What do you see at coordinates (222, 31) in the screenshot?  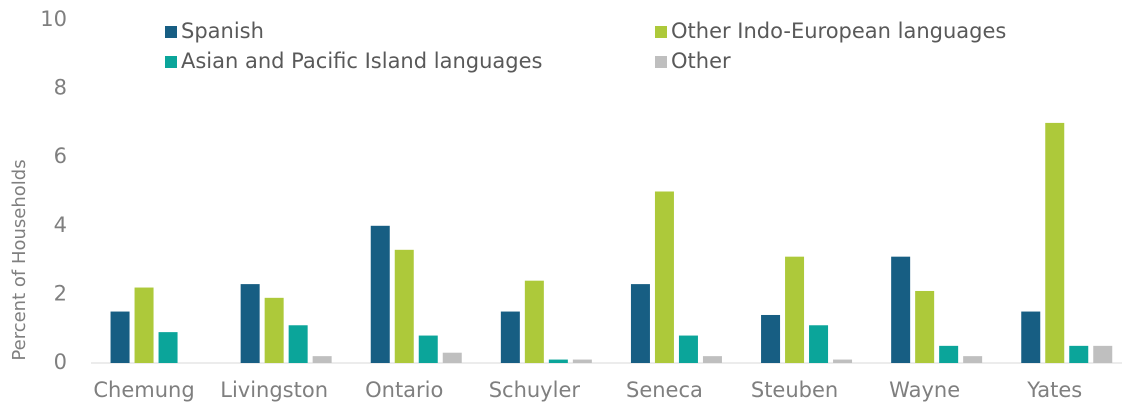 I see `legend-label: Spanish` at bounding box center [222, 31].